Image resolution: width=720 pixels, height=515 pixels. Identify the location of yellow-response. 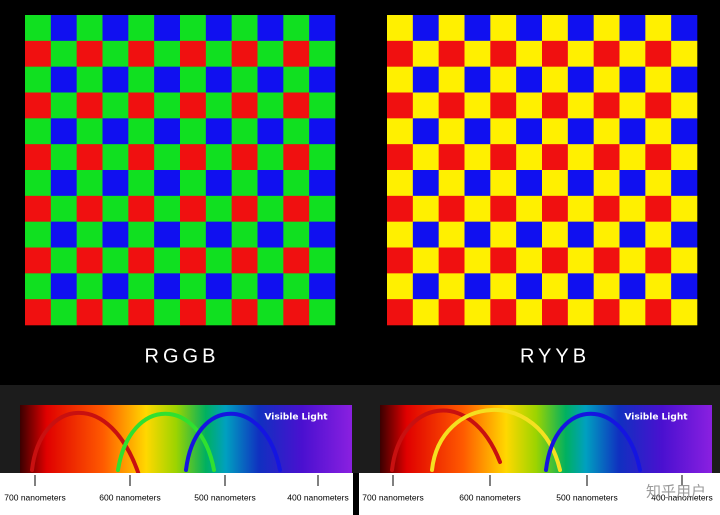
(496, 439).